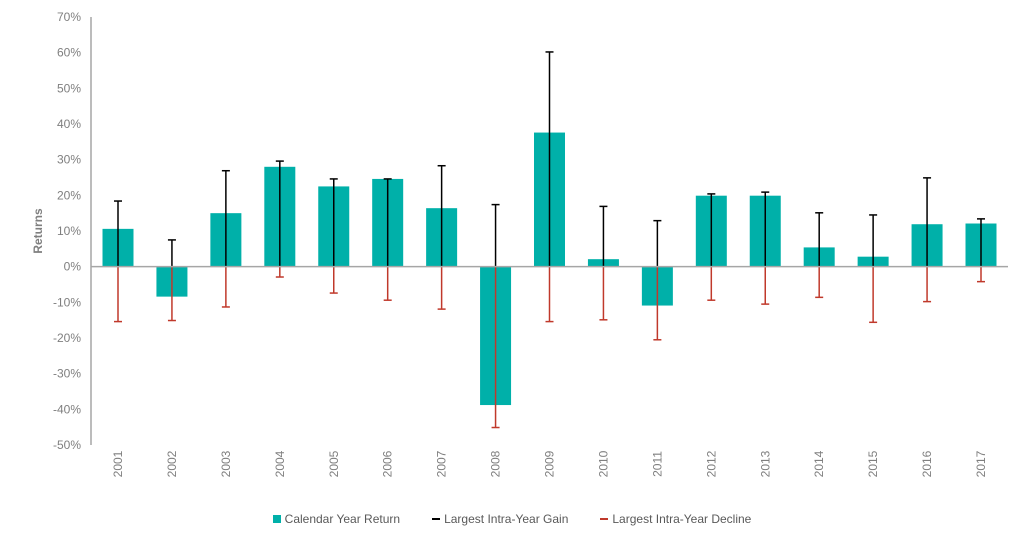 The image size is (1024, 543). What do you see at coordinates (442, 463) in the screenshot?
I see `x-tick-label: 2007` at bounding box center [442, 463].